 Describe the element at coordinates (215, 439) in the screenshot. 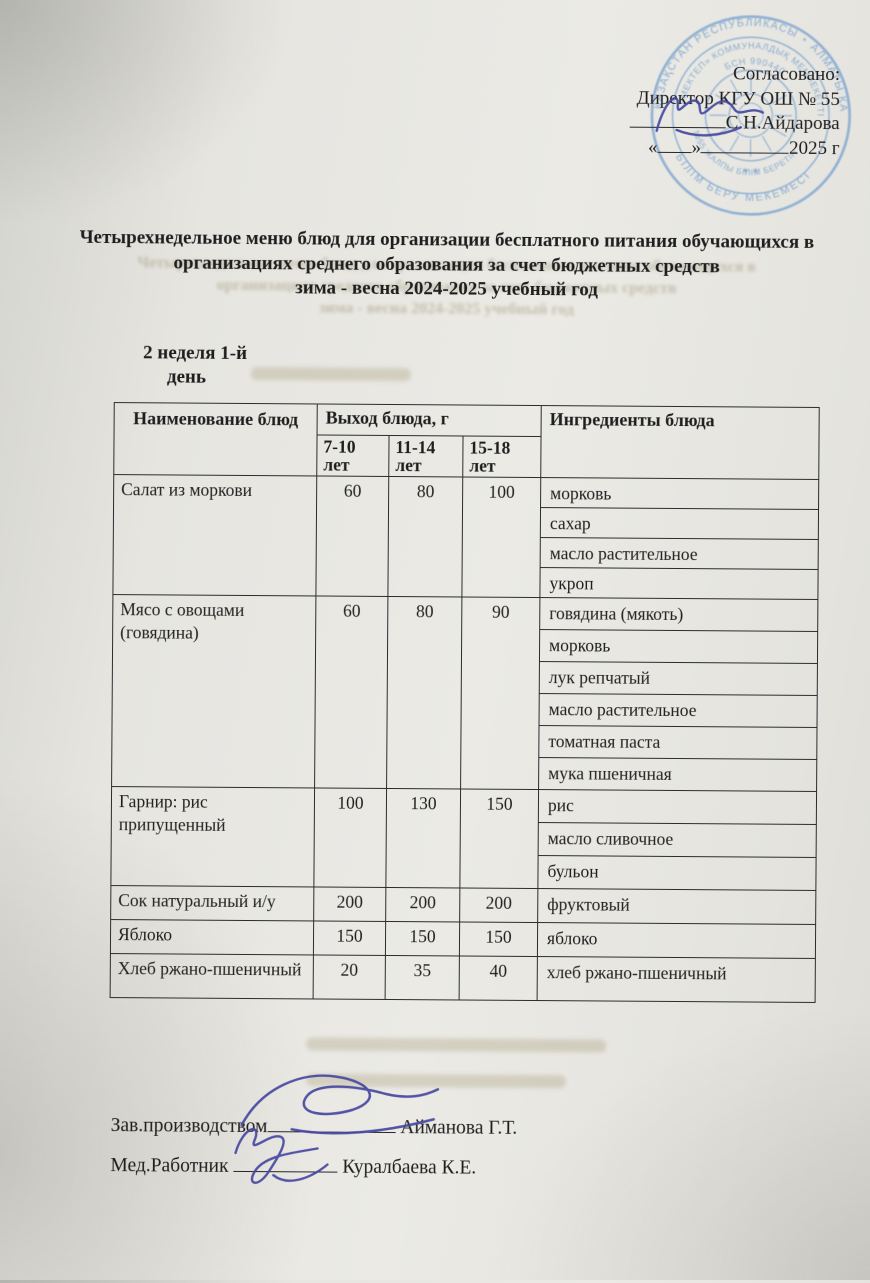

I see `col-header-dish-name: Наименование блюд` at that location.